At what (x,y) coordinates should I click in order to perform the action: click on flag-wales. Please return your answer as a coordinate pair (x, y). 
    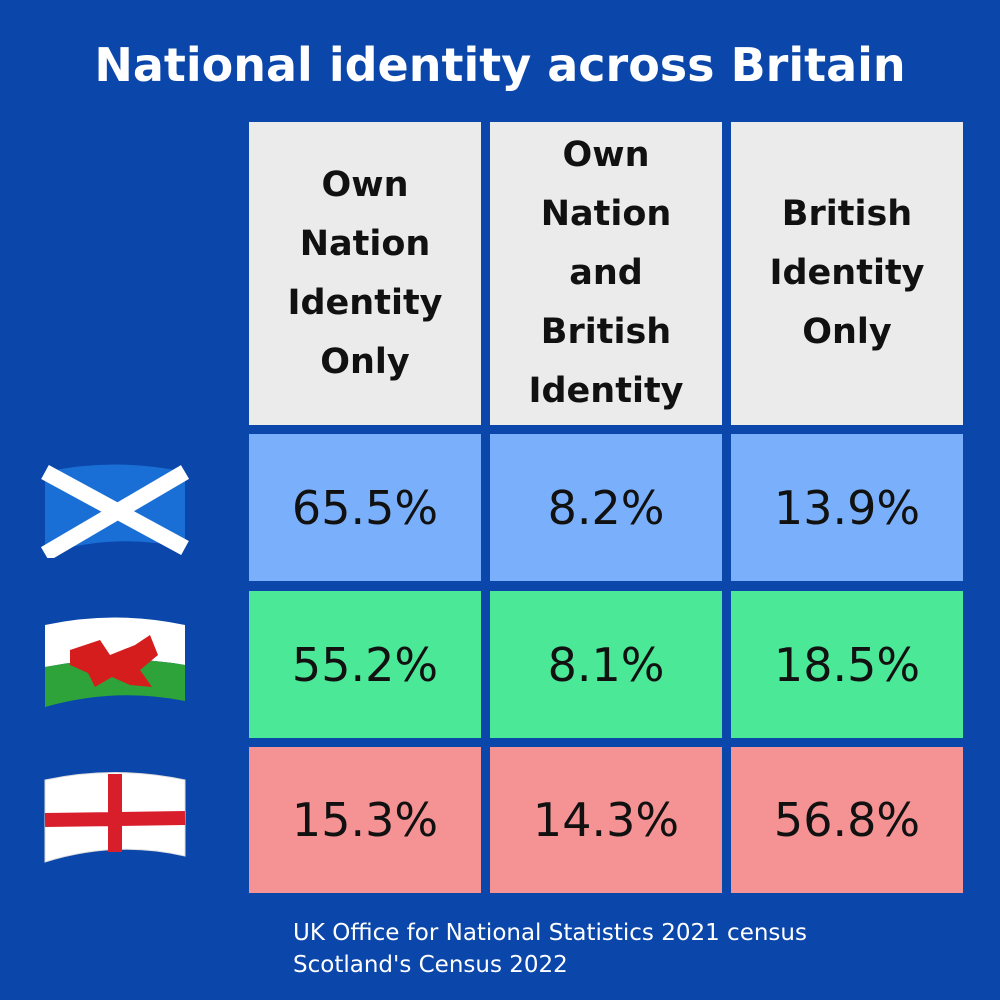
    Looking at the image, I should click on (115, 662).